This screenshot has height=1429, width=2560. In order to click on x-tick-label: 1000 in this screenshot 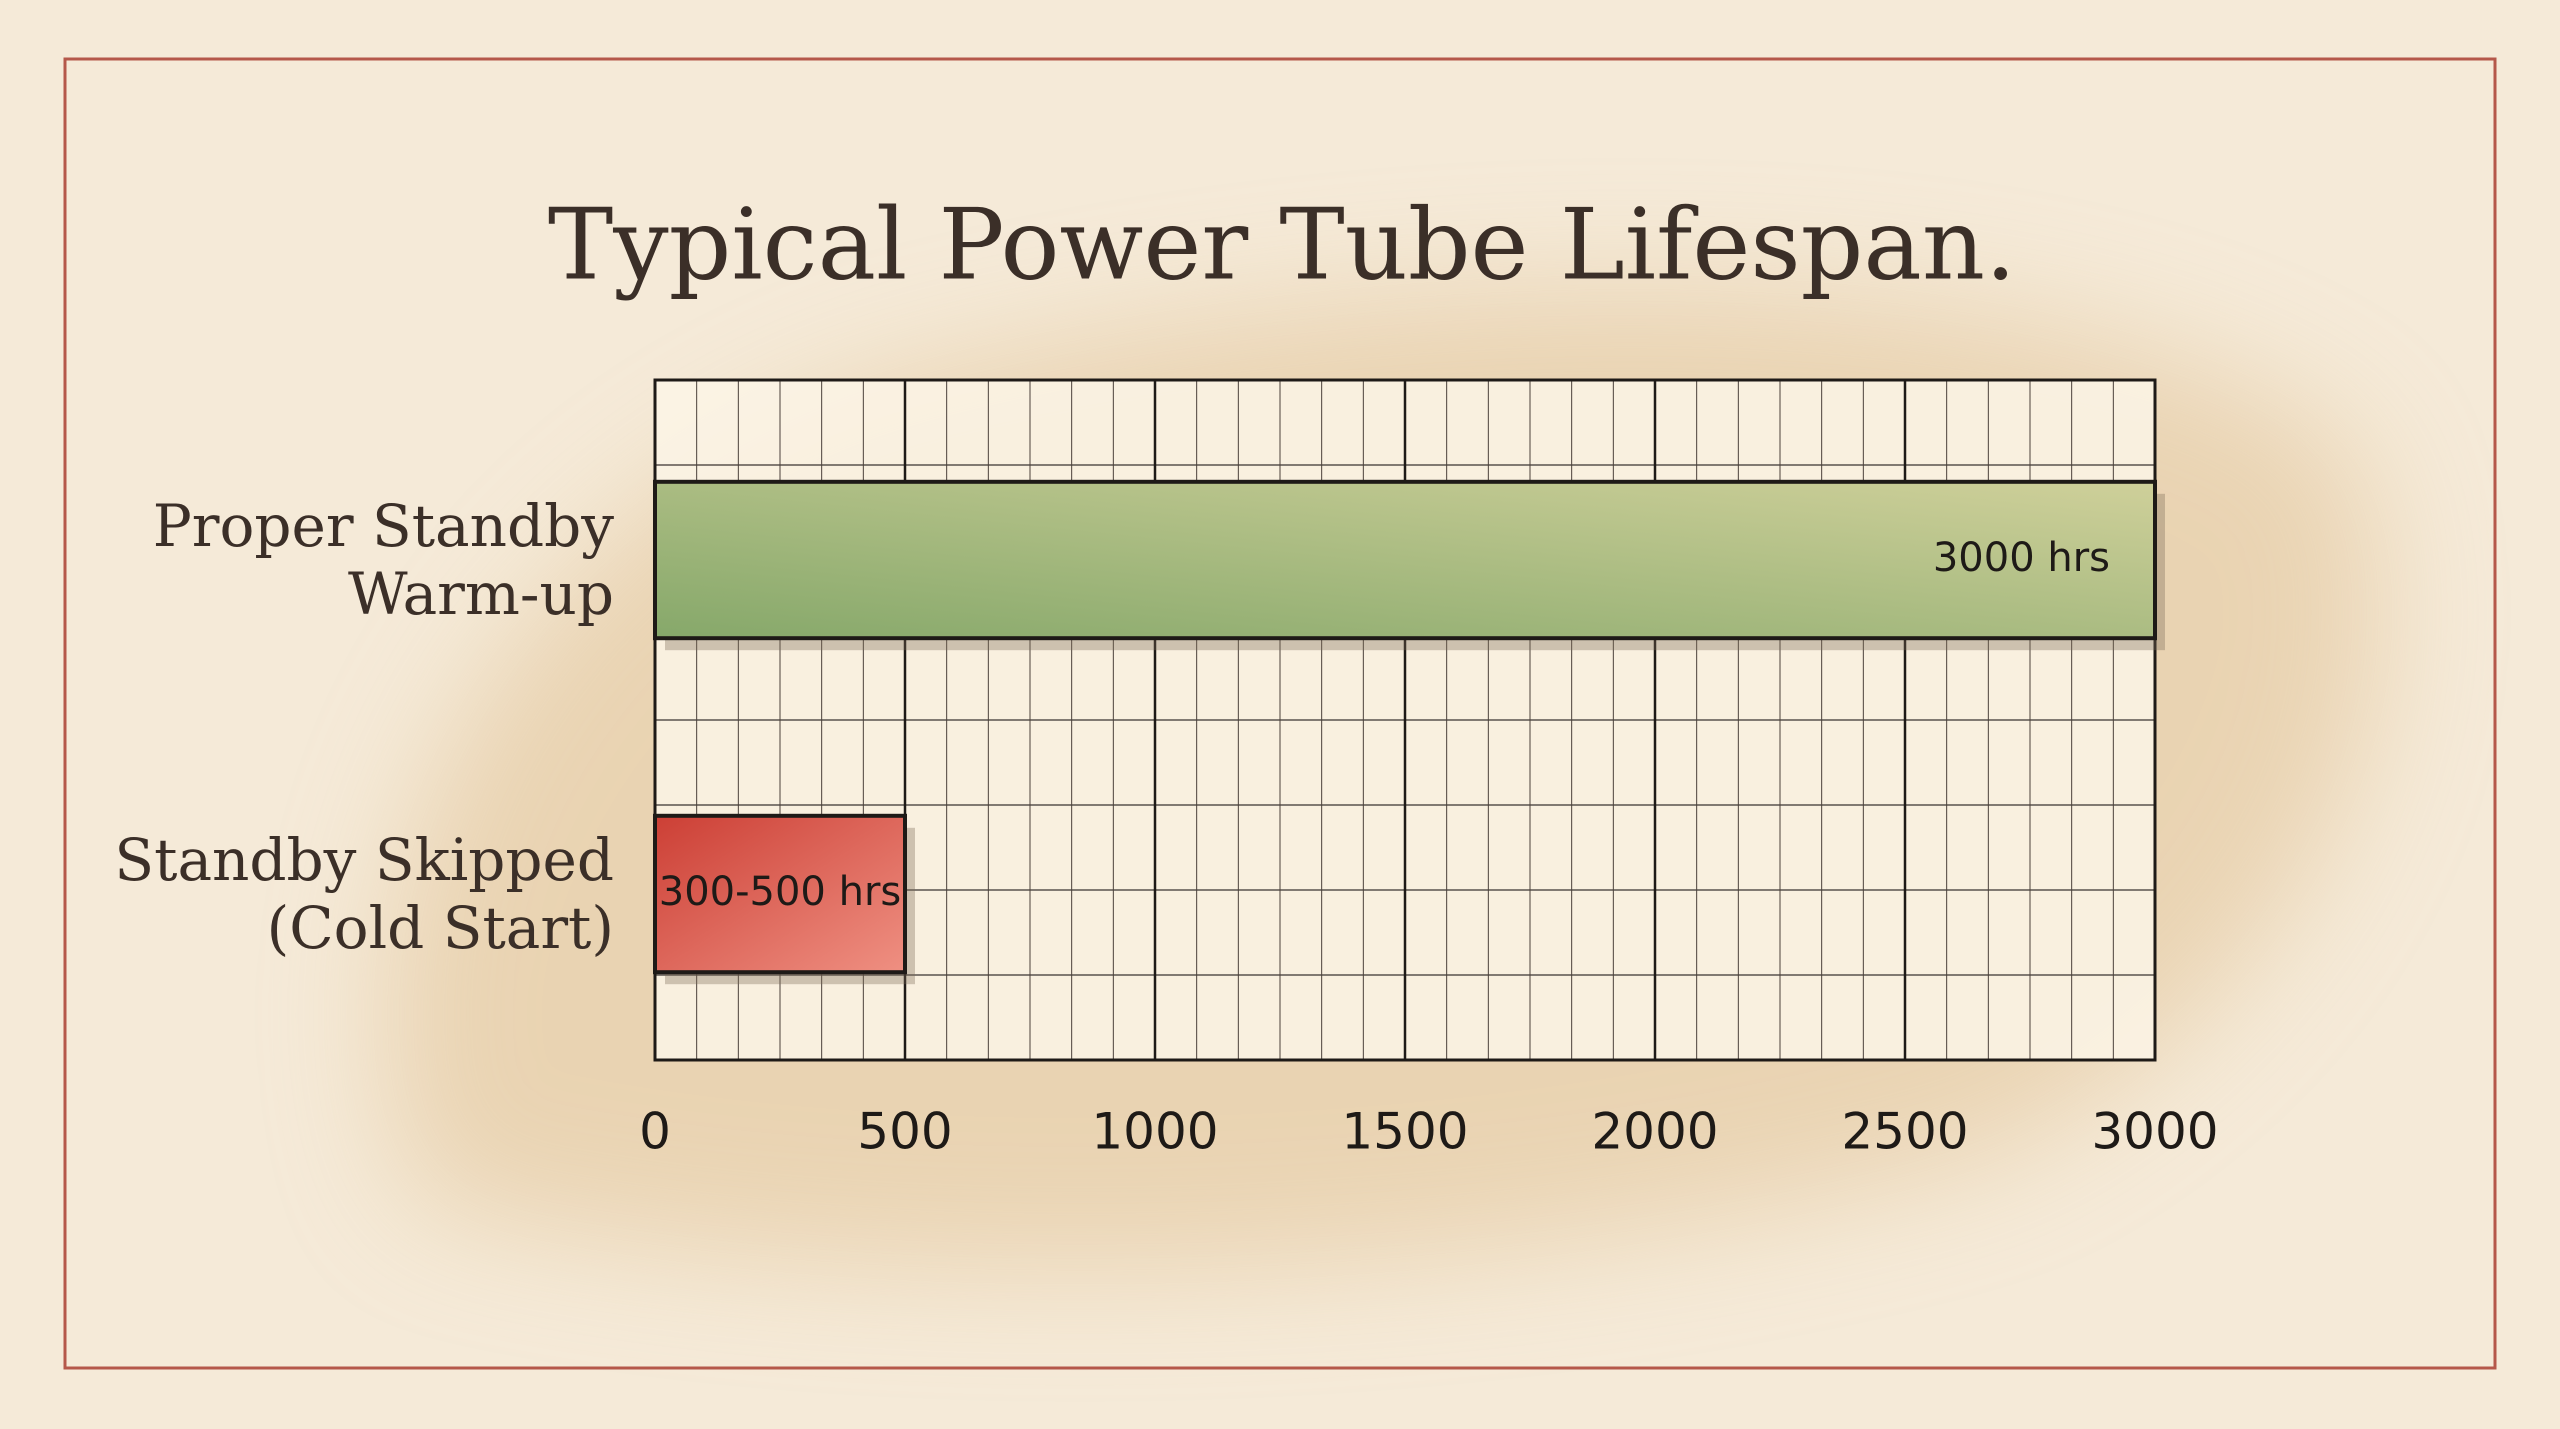, I will do `click(1154, 1132)`.